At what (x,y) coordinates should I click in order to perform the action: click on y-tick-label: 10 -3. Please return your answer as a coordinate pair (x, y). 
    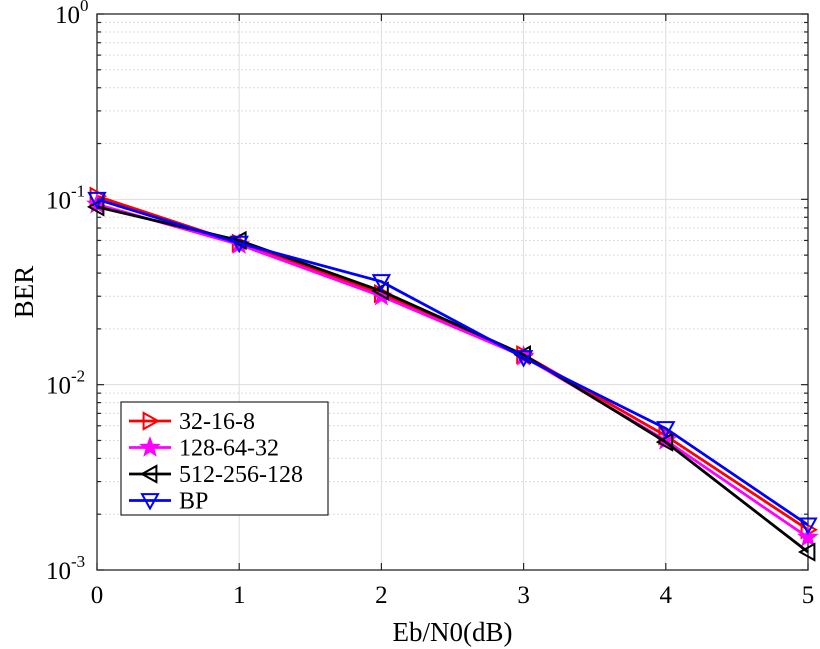
    Looking at the image, I should click on (65, 568).